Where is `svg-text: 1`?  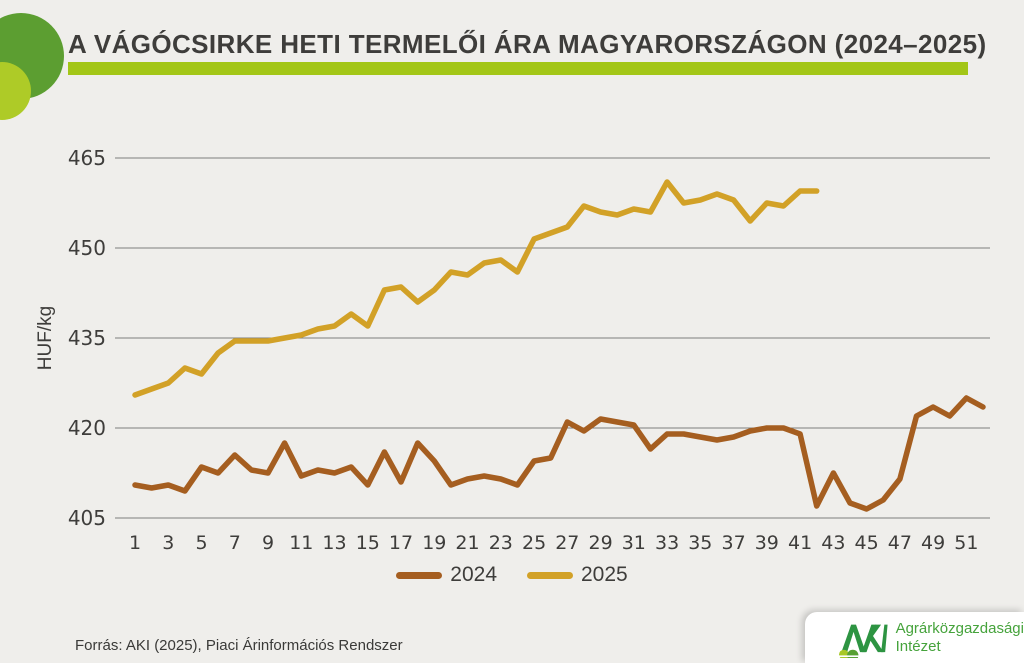
svg-text: 1 is located at coordinates (135, 543).